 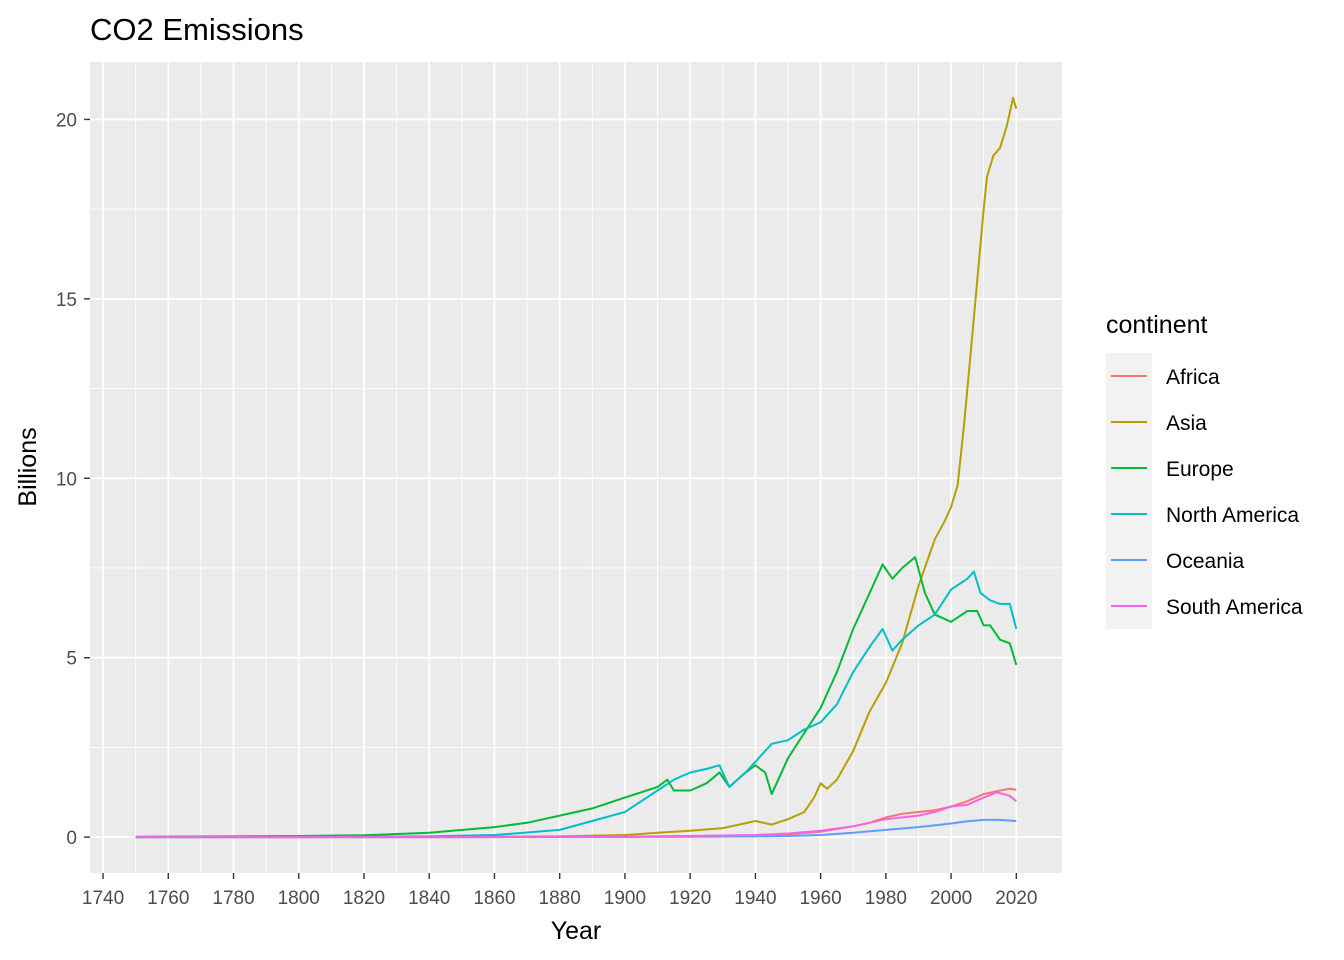 I want to click on x-tick-label: 1980, so click(x=886, y=898).